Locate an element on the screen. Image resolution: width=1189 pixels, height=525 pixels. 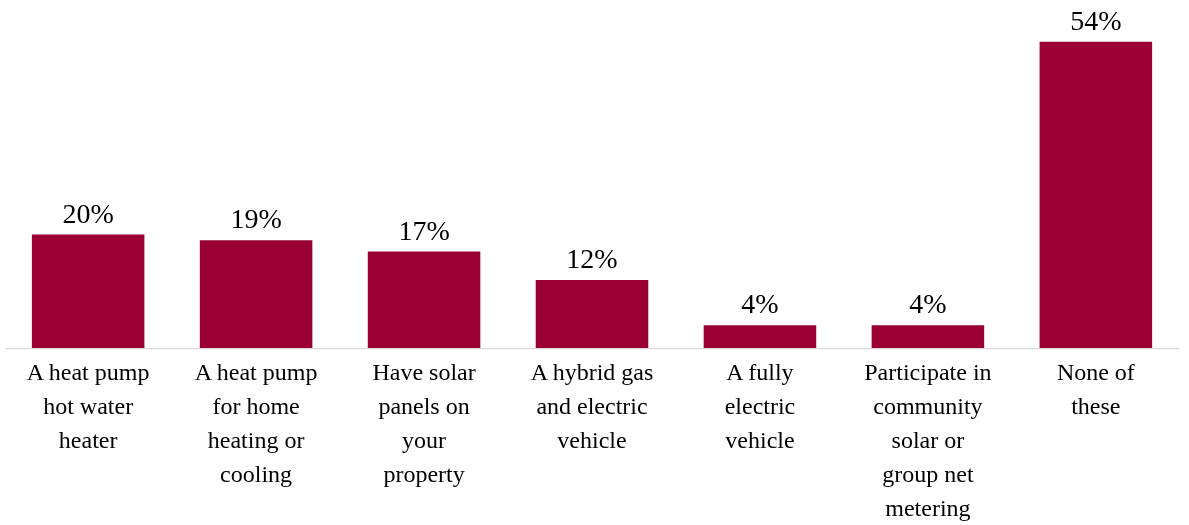
data-label: 54% is located at coordinates (1096, 20).